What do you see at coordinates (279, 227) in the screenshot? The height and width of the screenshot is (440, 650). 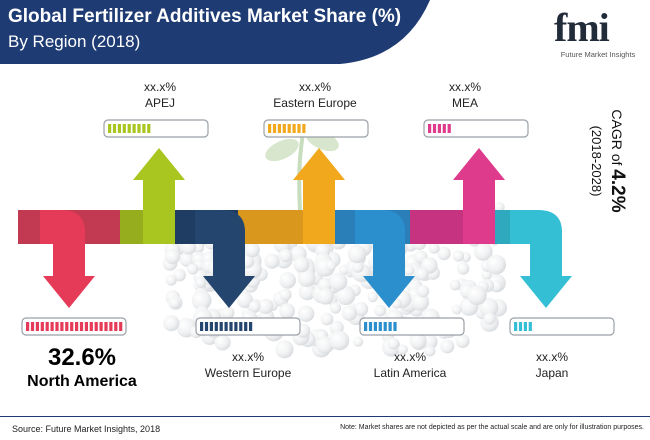 I see `region-ribbon` at bounding box center [279, 227].